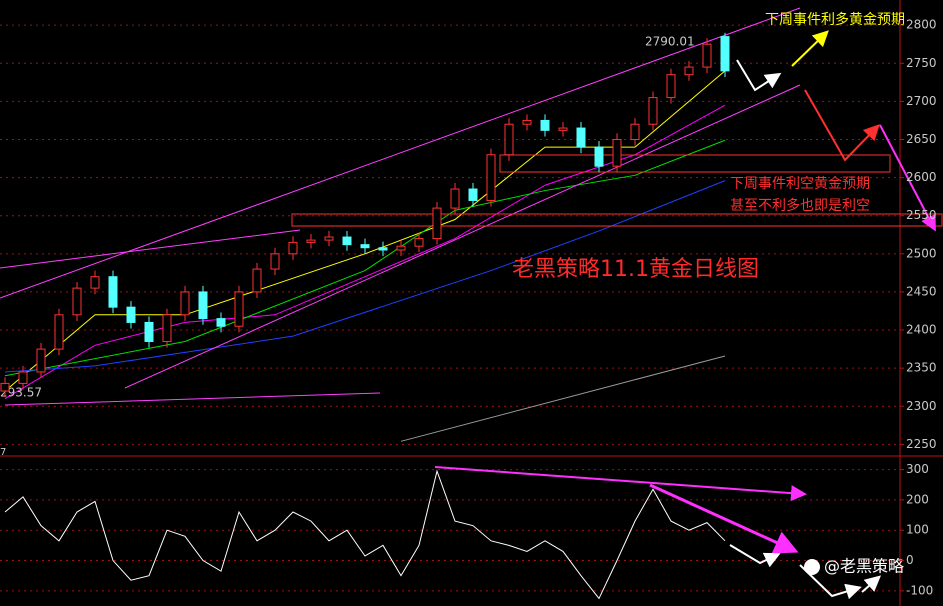  Describe the element at coordinates (3, 452) in the screenshot. I see `panel-label: 7` at that location.